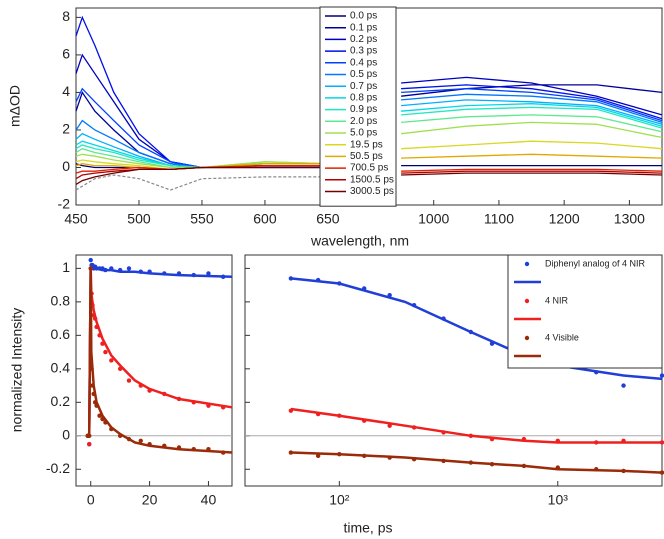 The height and width of the screenshot is (539, 664). Describe the element at coordinates (363, 86) in the screenshot. I see `legend-label: 0.7 ps` at that location.